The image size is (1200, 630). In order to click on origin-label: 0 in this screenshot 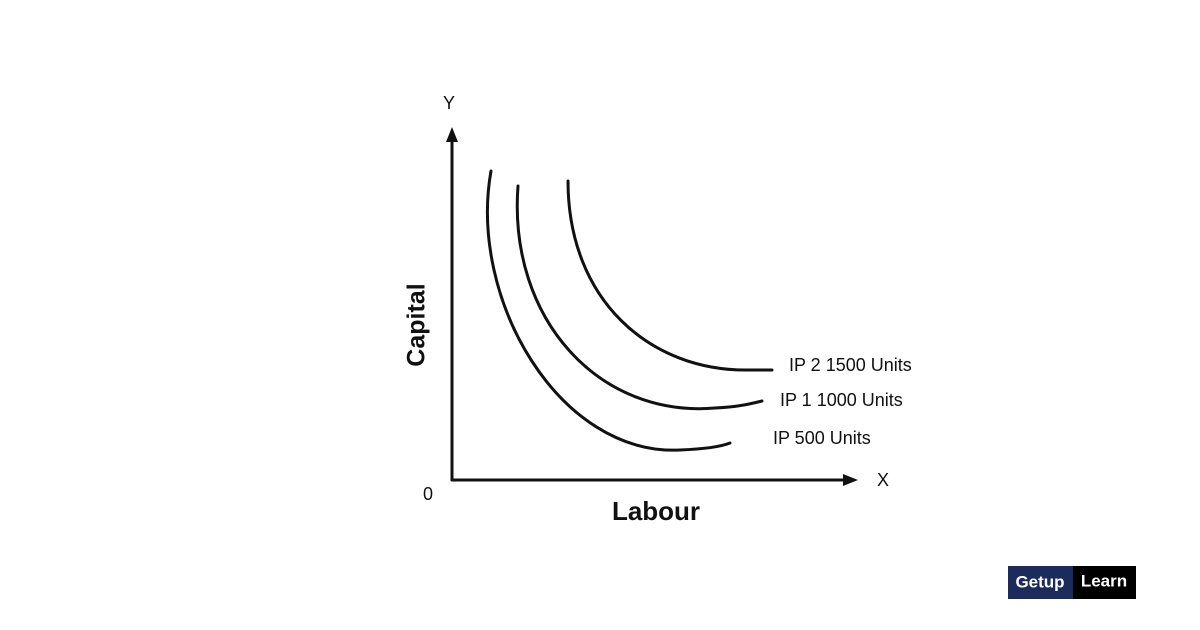, I will do `click(428, 494)`.